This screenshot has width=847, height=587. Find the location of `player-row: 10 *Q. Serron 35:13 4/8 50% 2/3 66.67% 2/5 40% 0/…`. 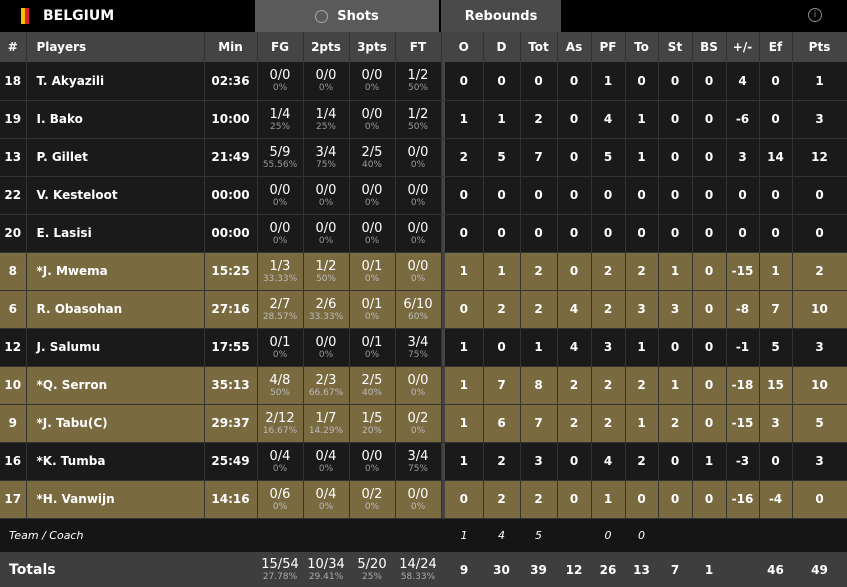

player-row: 10 *Q. Serron 35:13 4/8 50% 2/3 66.67% 2/5 40% 0/… is located at coordinates (423, 385).